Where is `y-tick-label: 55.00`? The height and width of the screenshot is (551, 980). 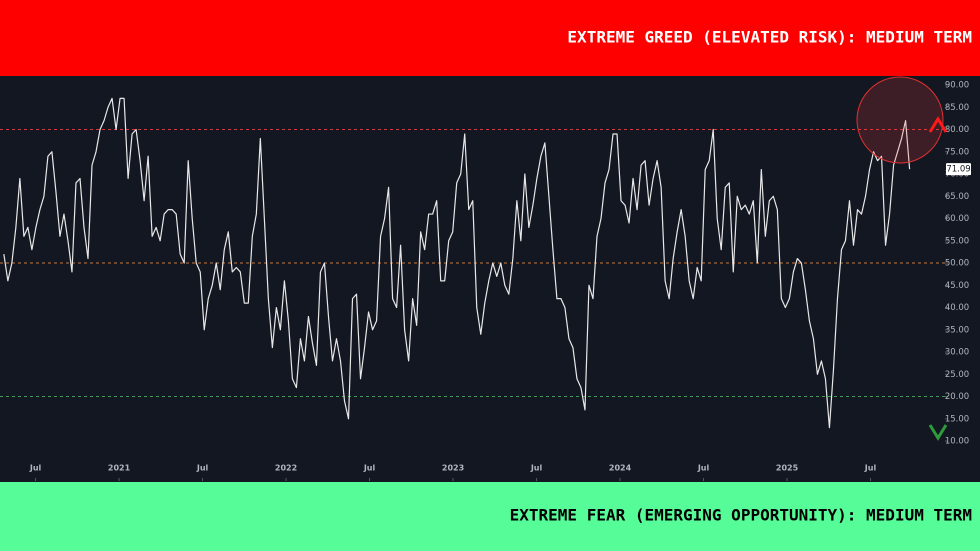
y-tick-label: 55.00 is located at coordinates (957, 241).